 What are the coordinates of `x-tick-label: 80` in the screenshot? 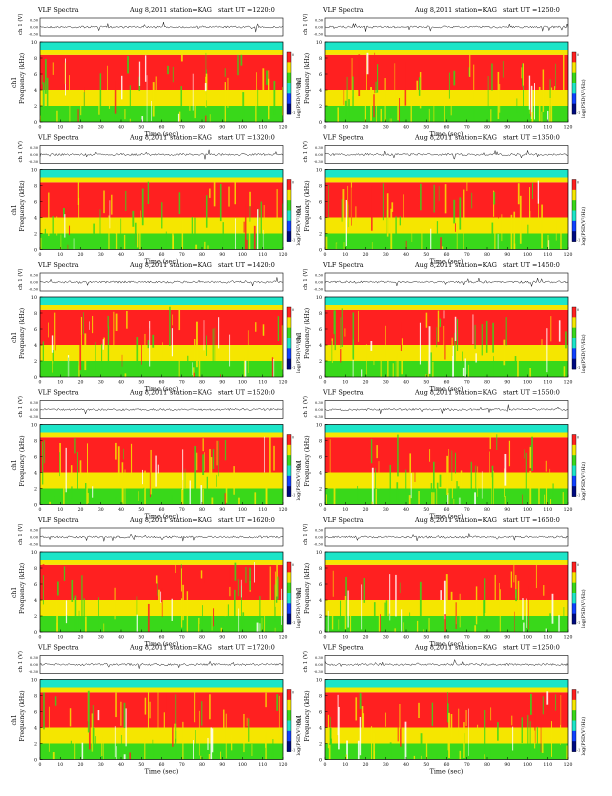 It's located at (487, 255).